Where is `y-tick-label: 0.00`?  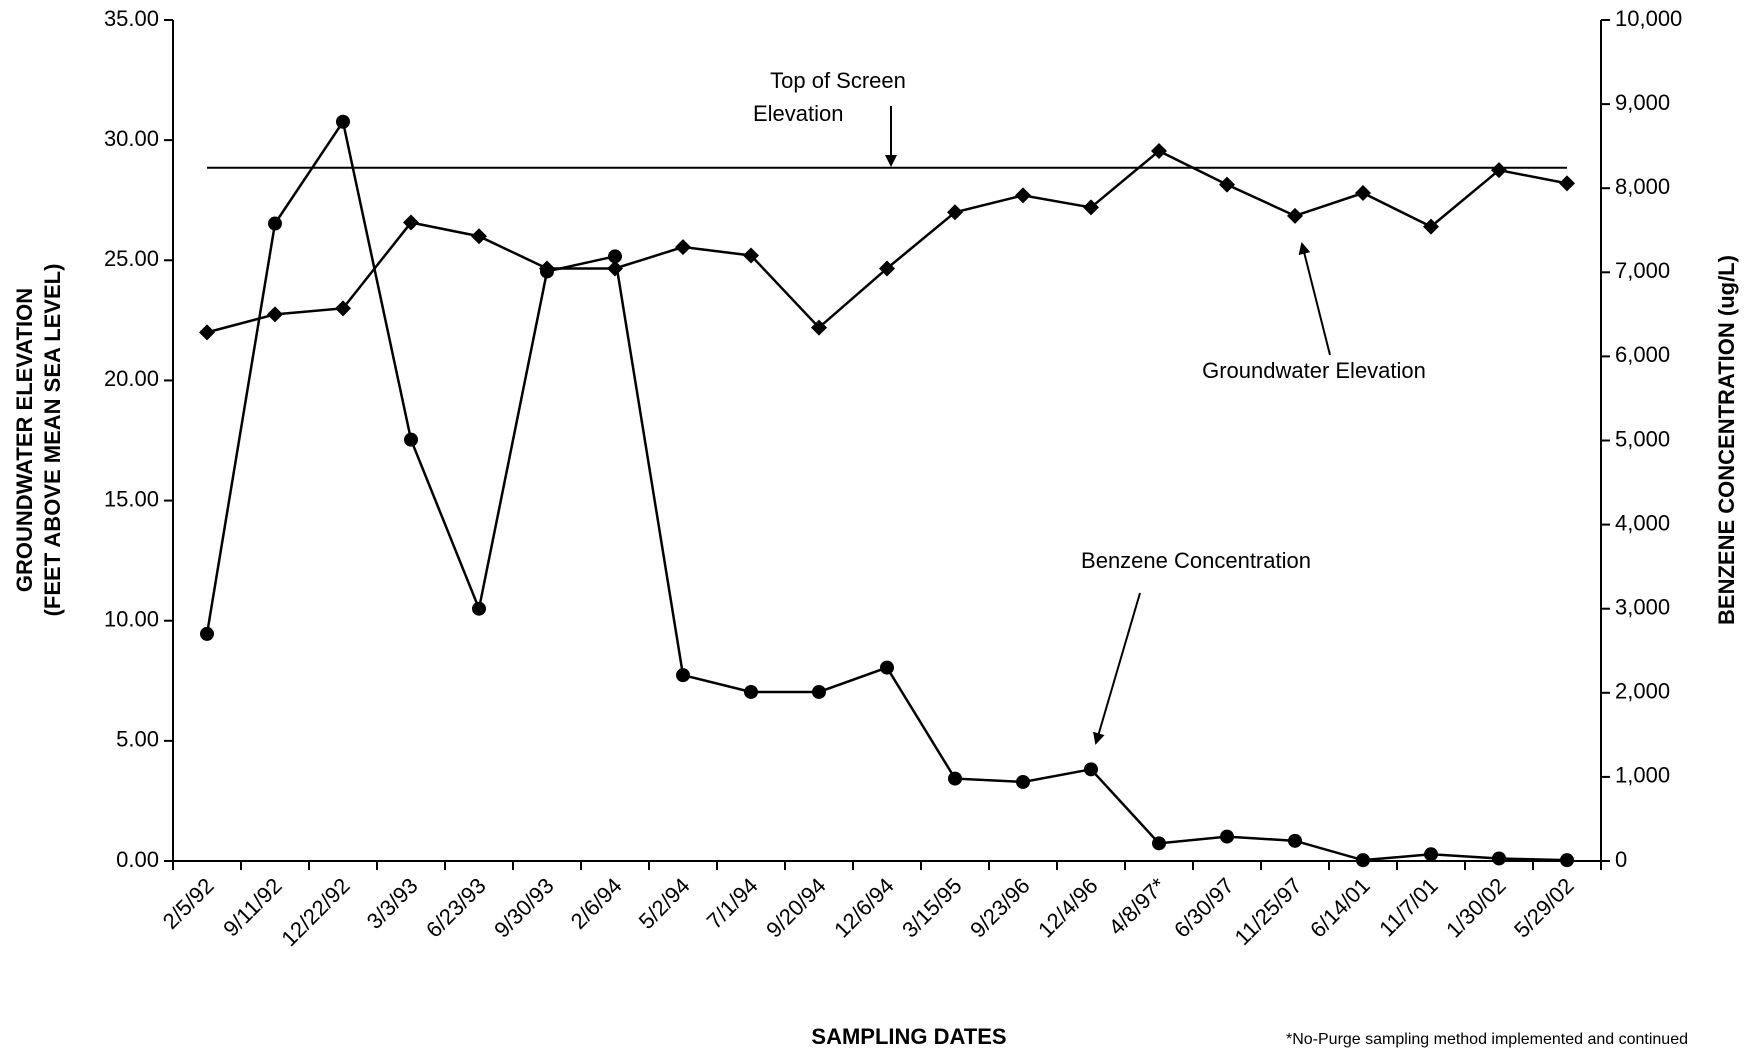
y-tick-label: 0.00 is located at coordinates (137, 859).